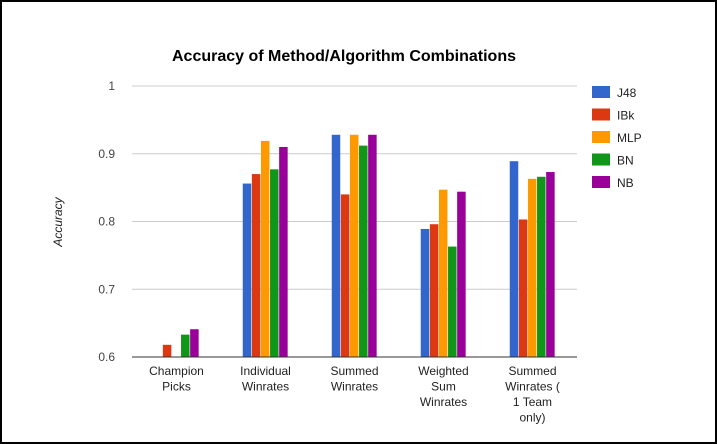  Describe the element at coordinates (625, 183) in the screenshot. I see `legend-label-nb: NB` at that location.